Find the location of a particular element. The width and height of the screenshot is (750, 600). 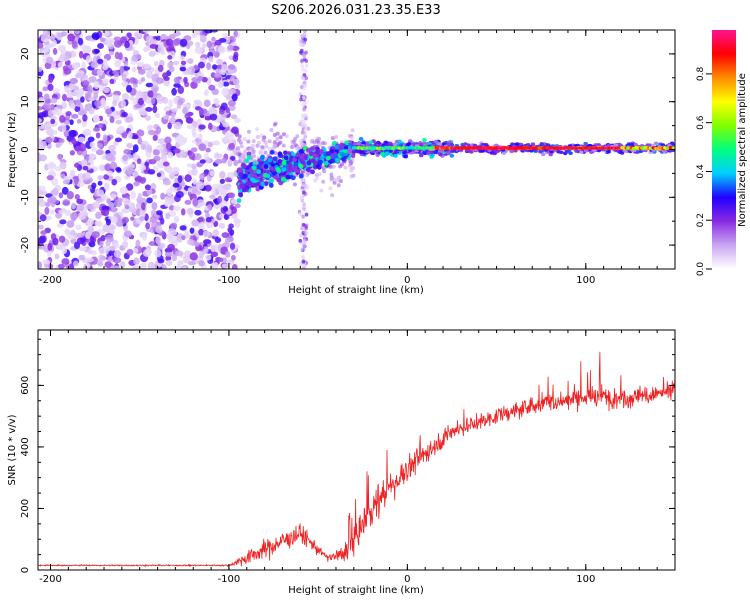

colorbar-tick-label: 0.8 is located at coordinates (701, 73).